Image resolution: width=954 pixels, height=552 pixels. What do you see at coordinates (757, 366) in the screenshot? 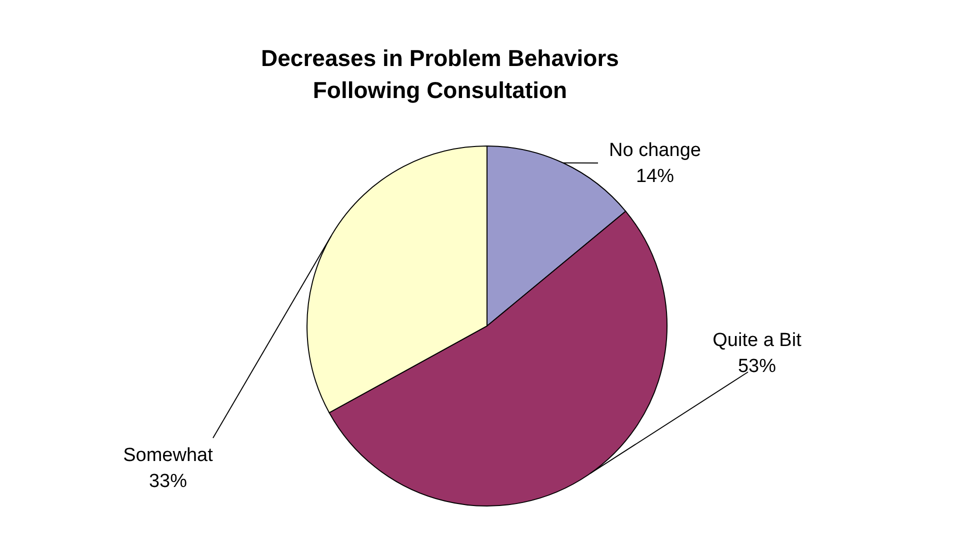
I see `data-label: 53%` at bounding box center [757, 366].